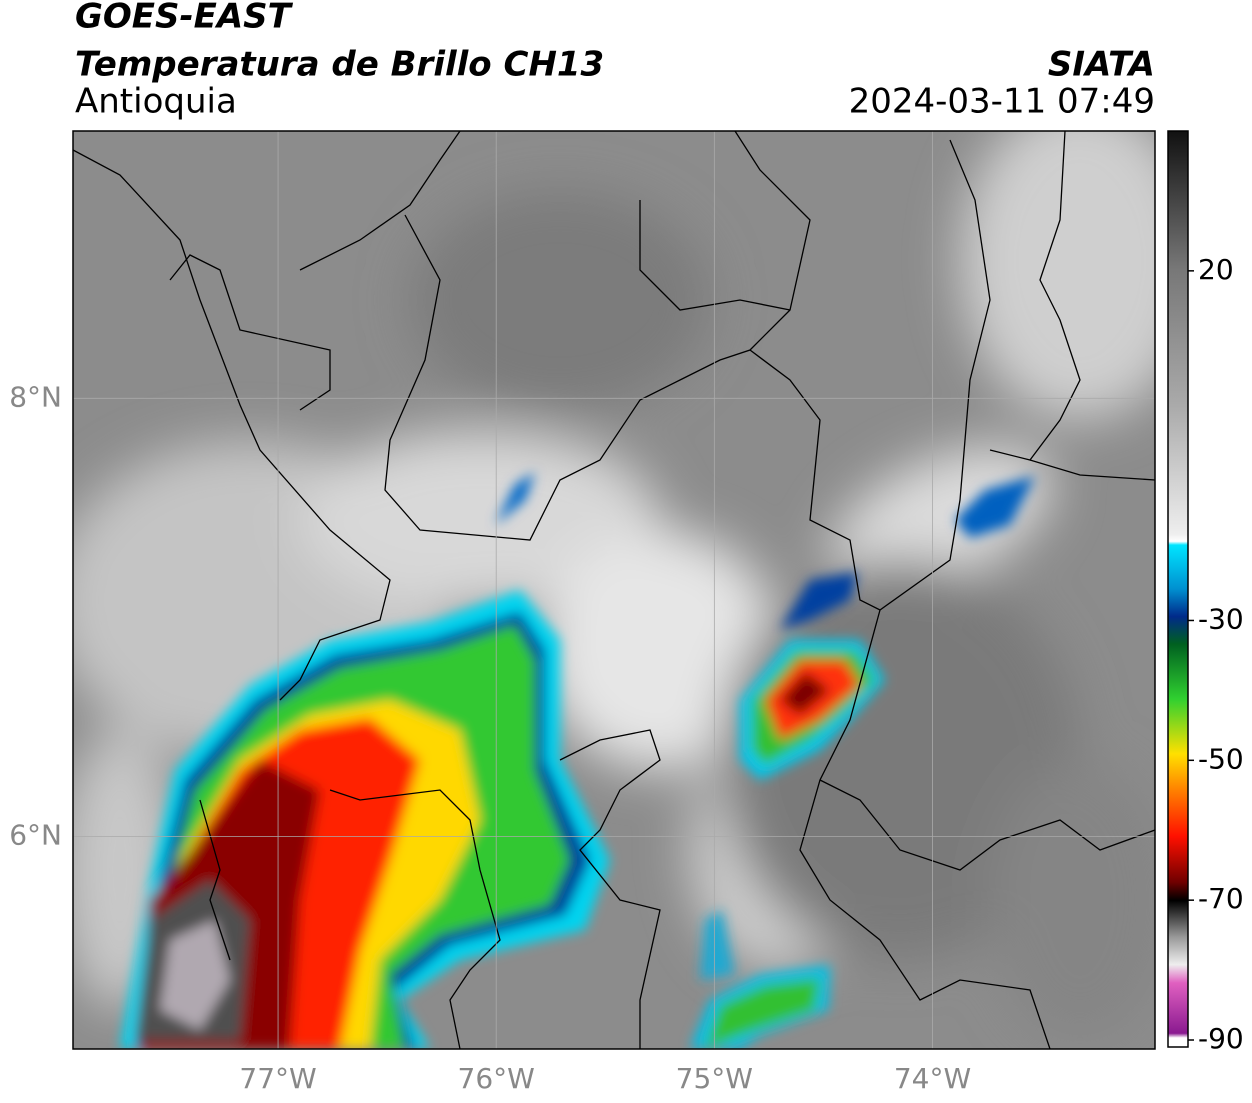 The width and height of the screenshot is (1252, 1103). I want to click on x-tick-label: 77°W, so click(277, 1078).